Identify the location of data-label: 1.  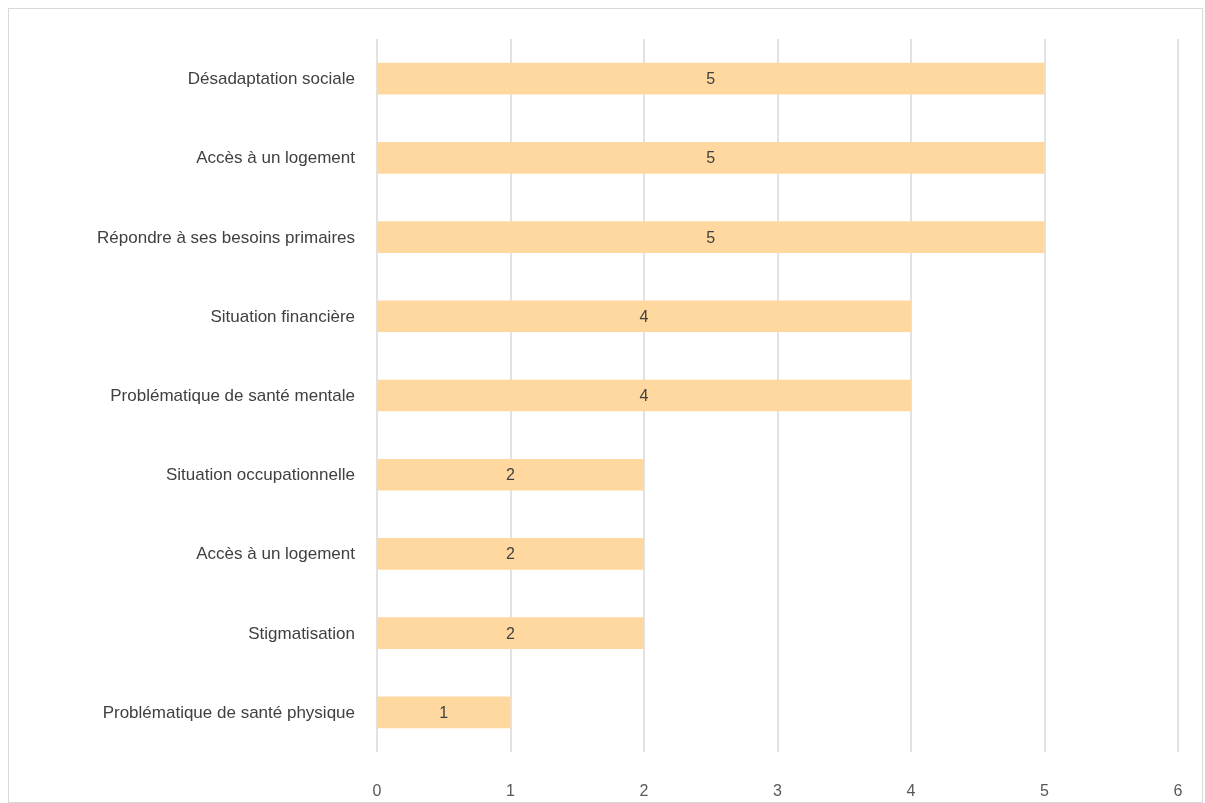
(444, 712).